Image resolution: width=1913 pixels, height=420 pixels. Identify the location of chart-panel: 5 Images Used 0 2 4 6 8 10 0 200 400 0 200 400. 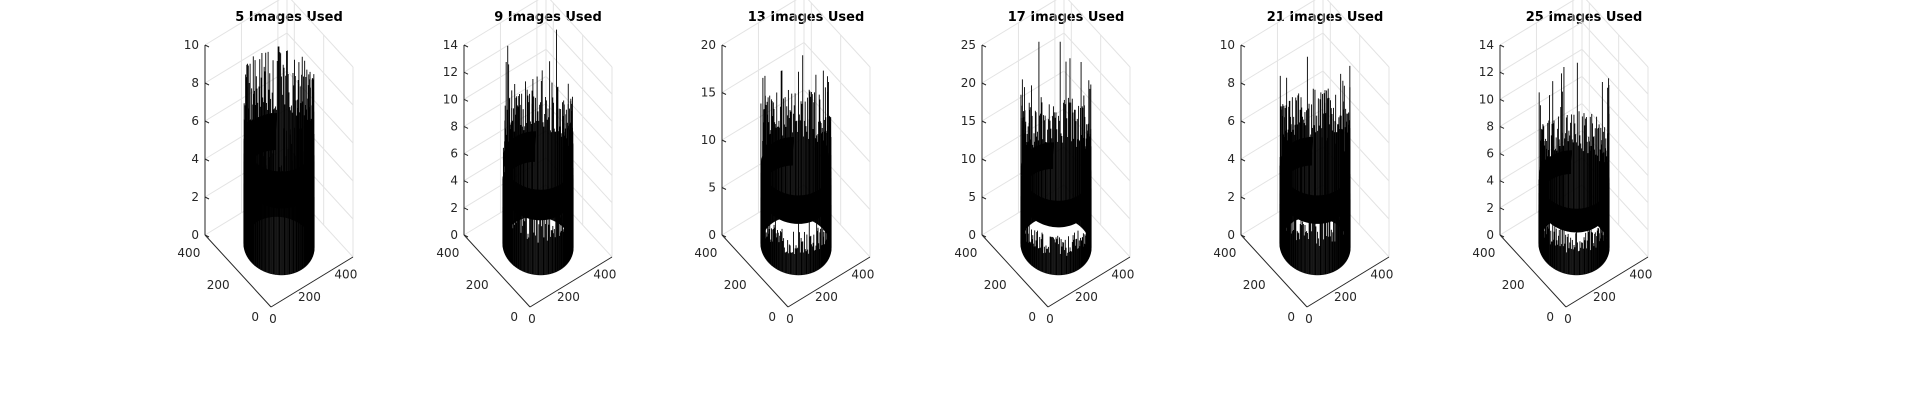
(267, 163).